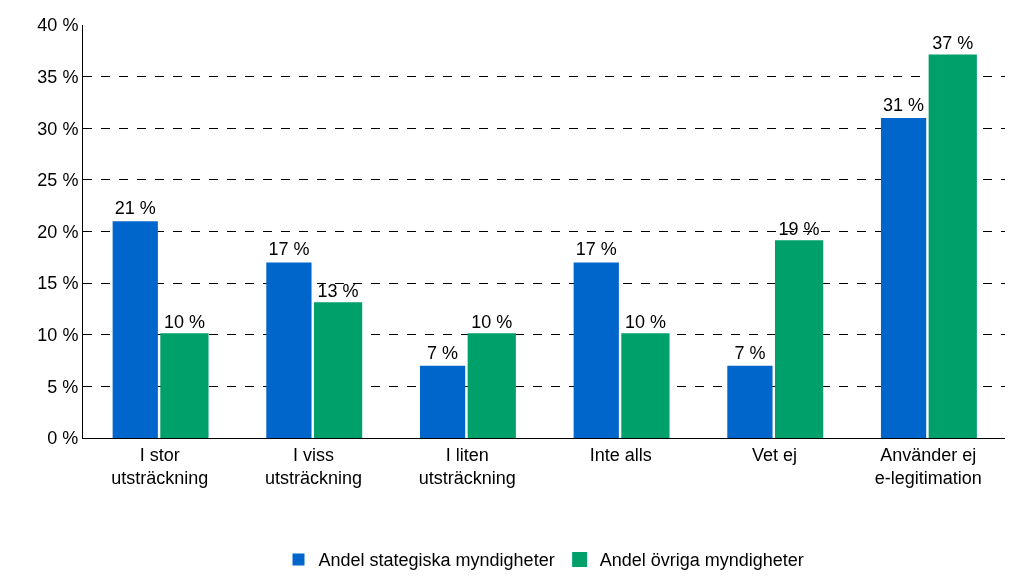 The width and height of the screenshot is (1014, 587). What do you see at coordinates (467, 466) in the screenshot?
I see `x-tick-label: I liten utsträckning` at bounding box center [467, 466].